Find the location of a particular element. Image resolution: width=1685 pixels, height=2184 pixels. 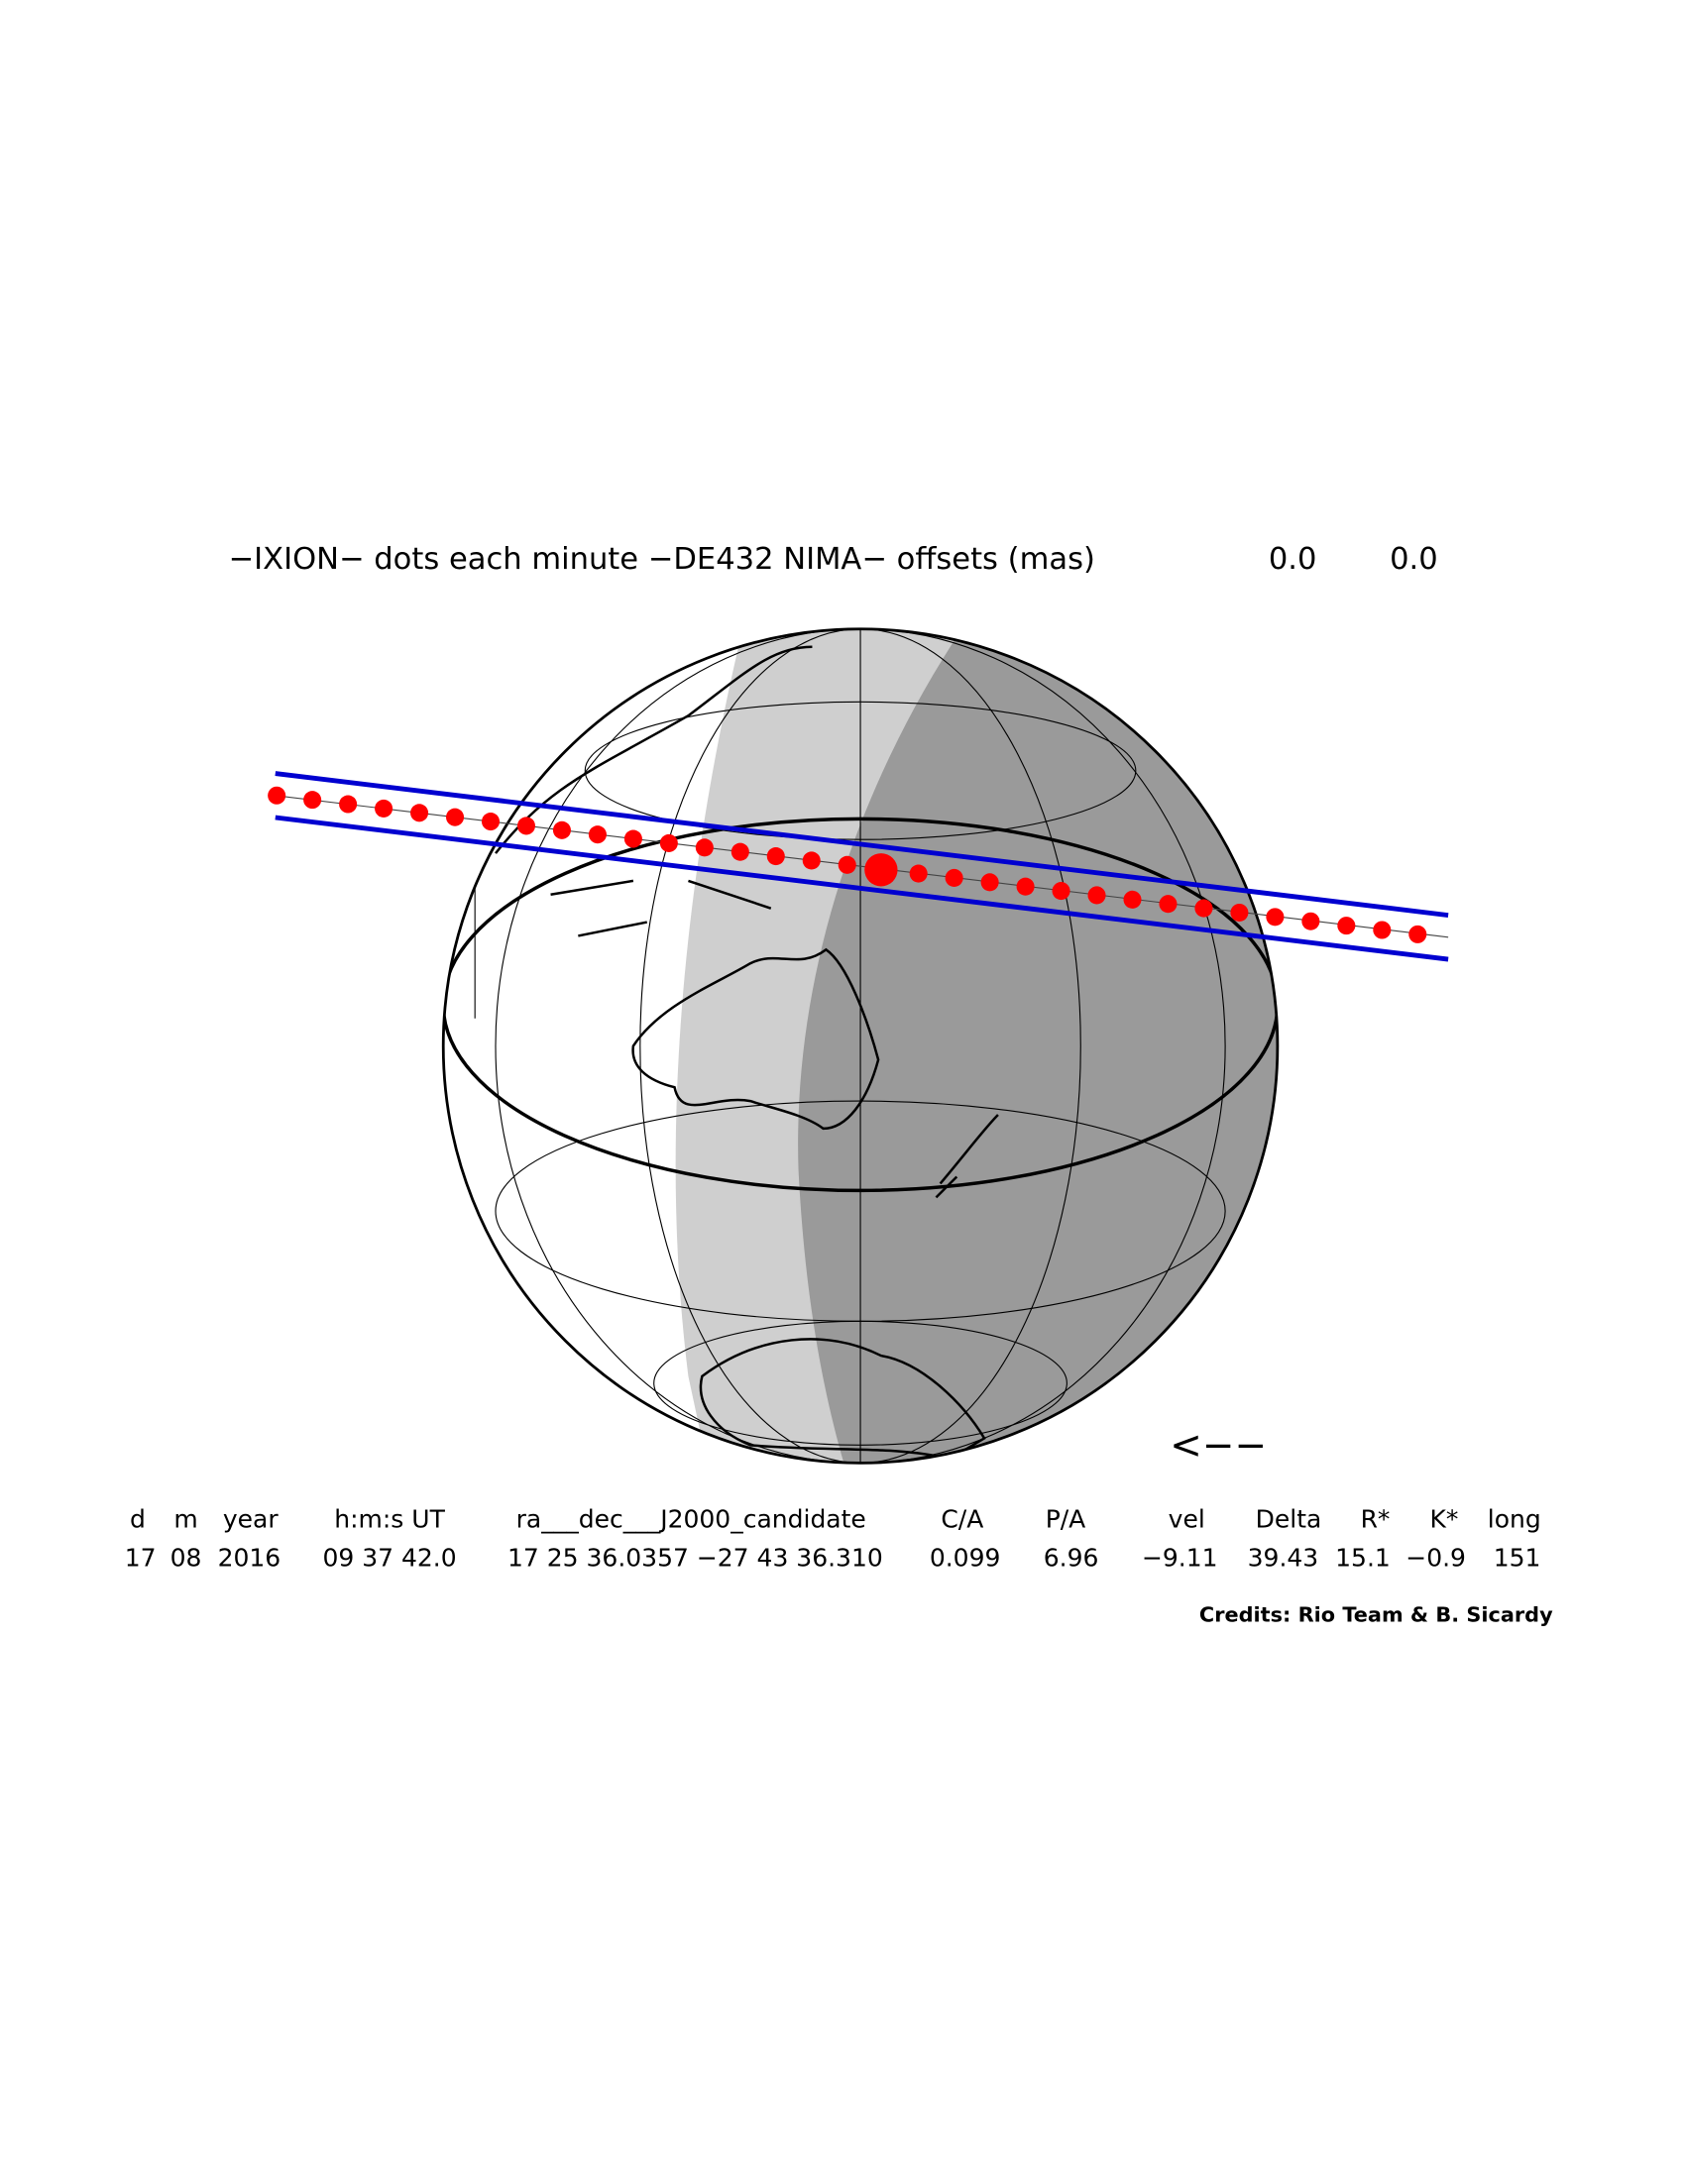

table-value: 09 37 42.0 is located at coordinates (389, 1558).